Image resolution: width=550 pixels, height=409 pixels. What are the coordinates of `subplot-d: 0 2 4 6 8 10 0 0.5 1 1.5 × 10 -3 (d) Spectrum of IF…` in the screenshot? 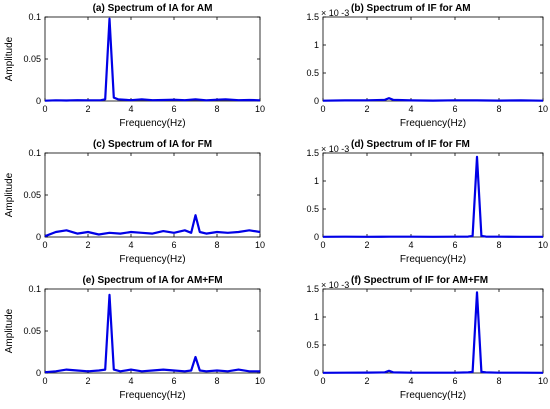 It's located at (427, 202).